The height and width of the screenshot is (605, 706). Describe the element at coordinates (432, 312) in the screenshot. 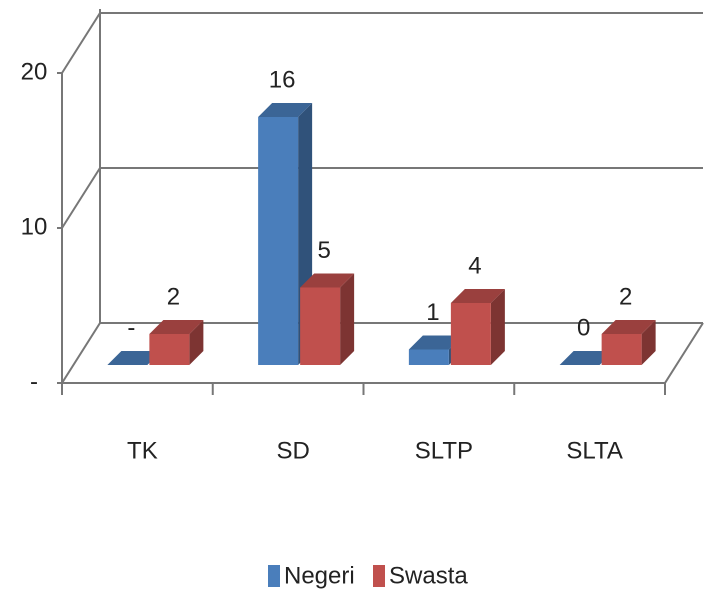

I see `data-label: 1` at that location.